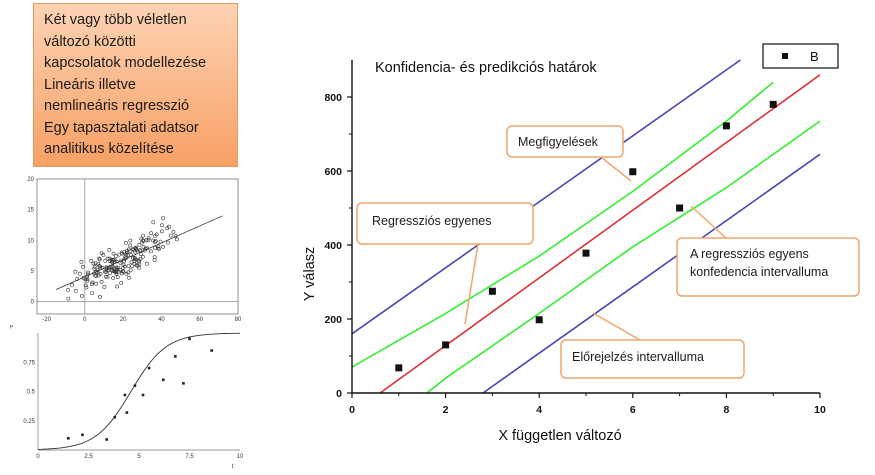 This screenshot has height=475, width=875. Describe the element at coordinates (333, 320) in the screenshot. I see `y-tick-label: 200` at that location.